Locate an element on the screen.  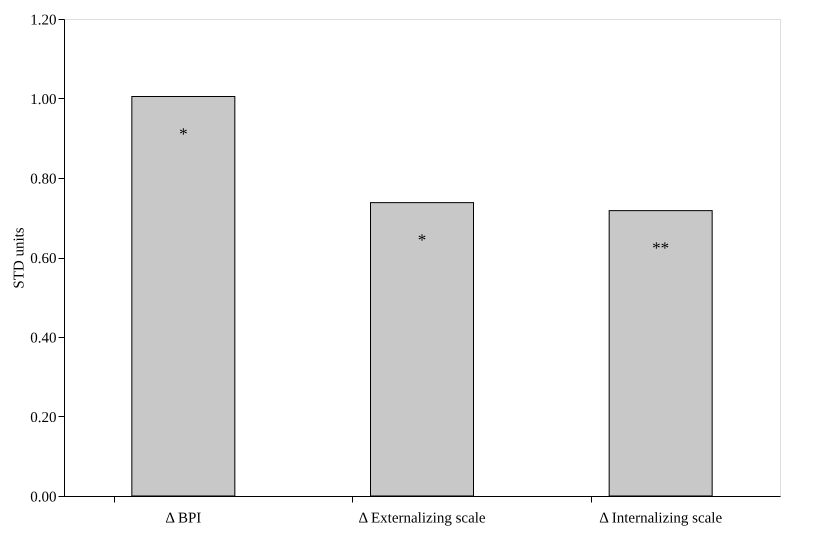
annotation: ** is located at coordinates (661, 248).